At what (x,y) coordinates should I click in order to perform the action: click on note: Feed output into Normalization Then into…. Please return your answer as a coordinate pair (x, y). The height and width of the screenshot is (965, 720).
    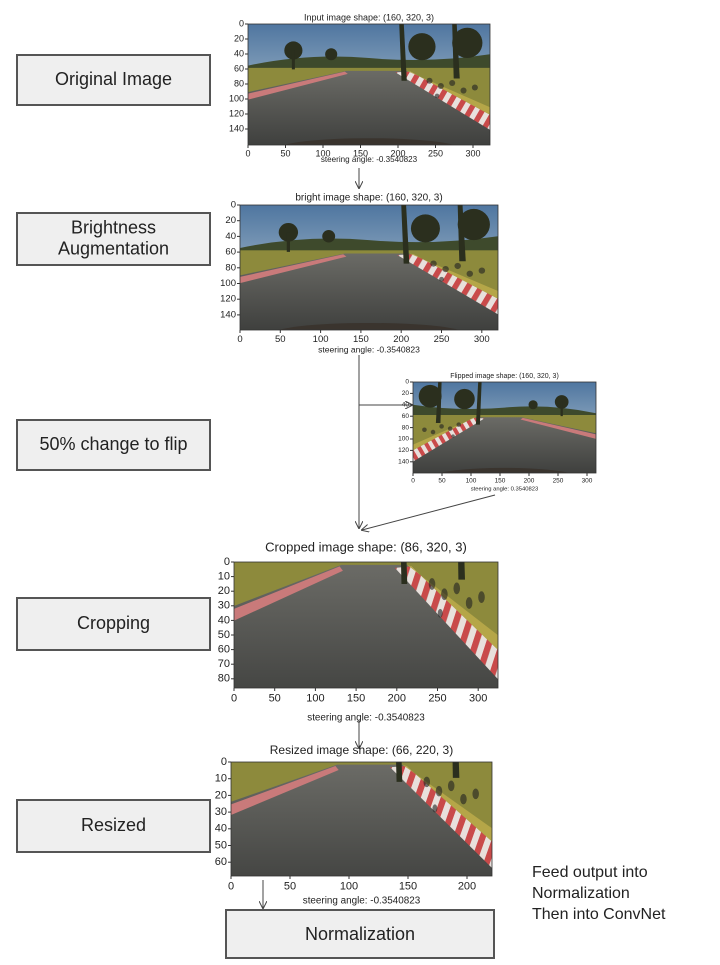
    Looking at the image, I should click on (599, 893).